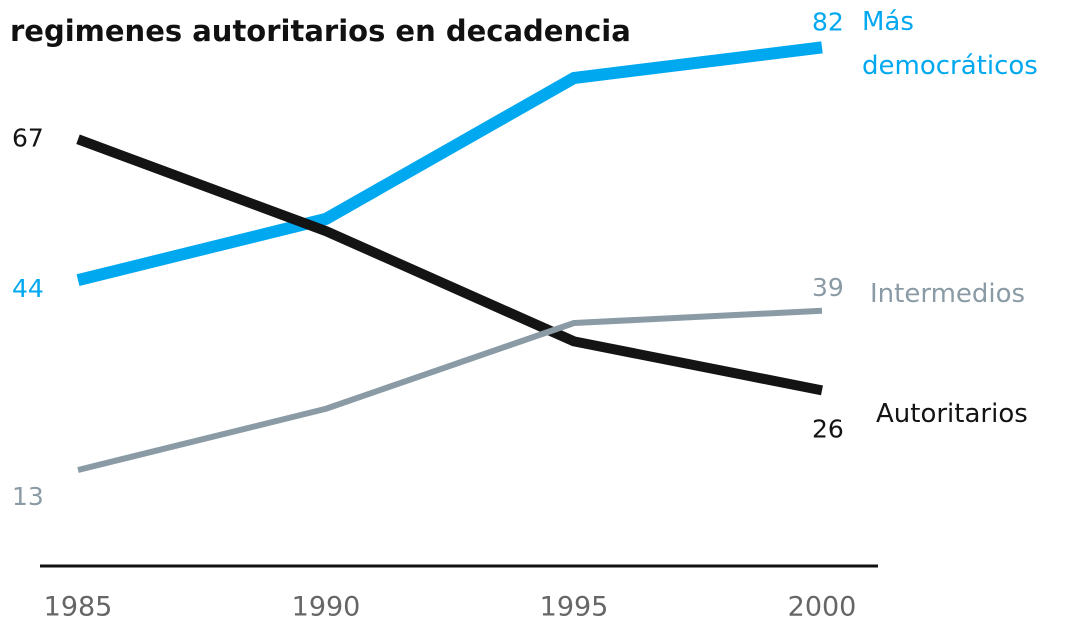  Describe the element at coordinates (78, 607) in the screenshot. I see `x-tick-label: 1985` at that location.